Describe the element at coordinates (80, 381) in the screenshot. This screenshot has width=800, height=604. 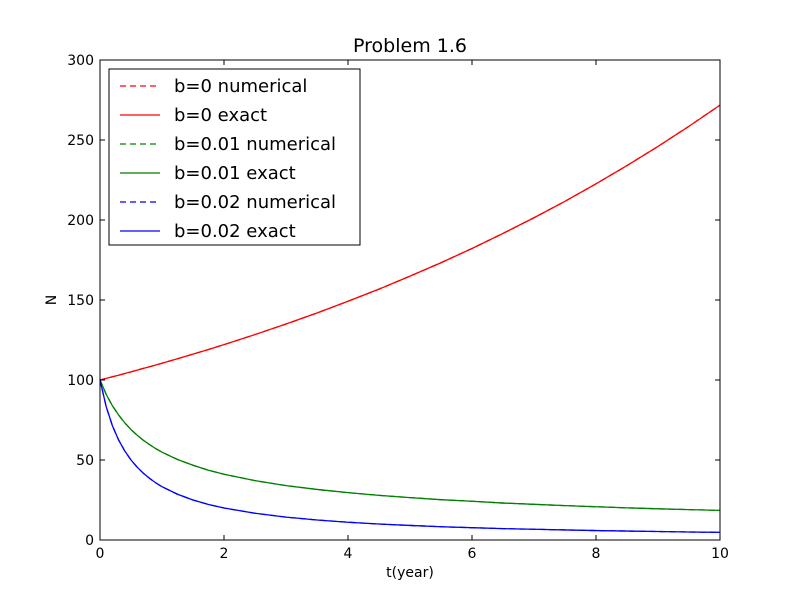
I see `y-tick-label: 100` at that location.